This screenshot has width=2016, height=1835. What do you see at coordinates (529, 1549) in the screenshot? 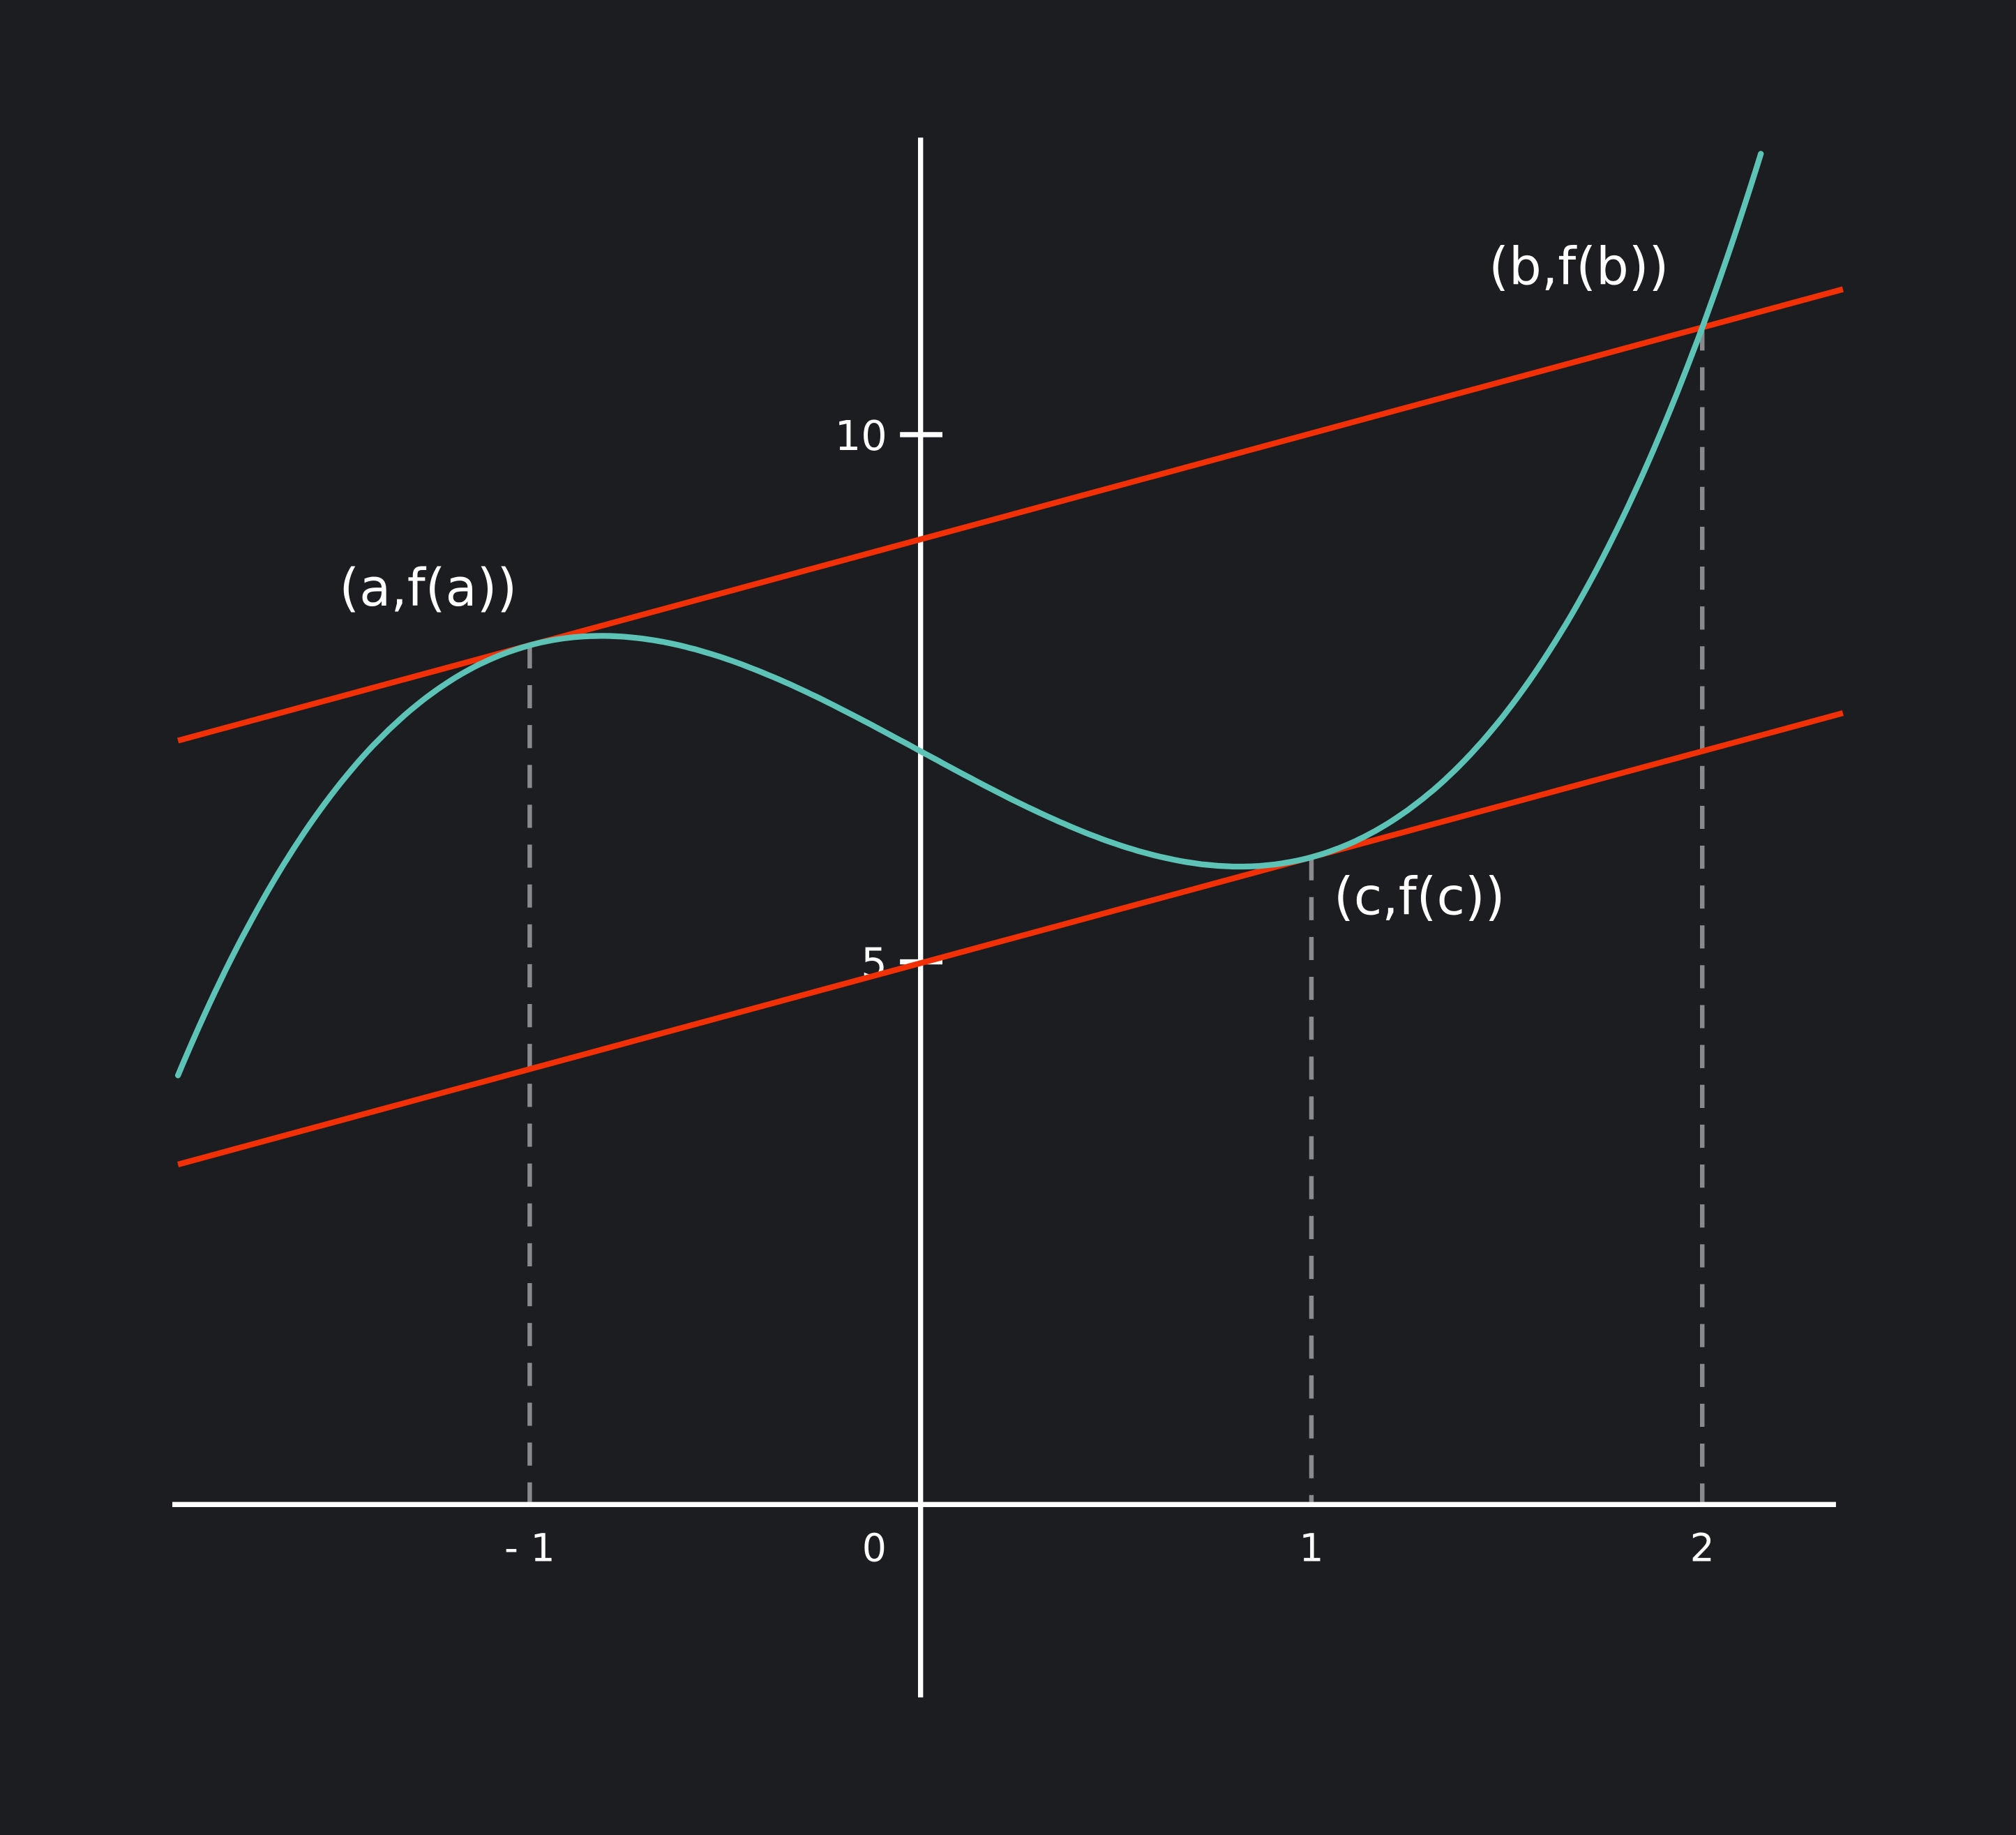
I see `x-tick-label: - 1` at bounding box center [529, 1549].